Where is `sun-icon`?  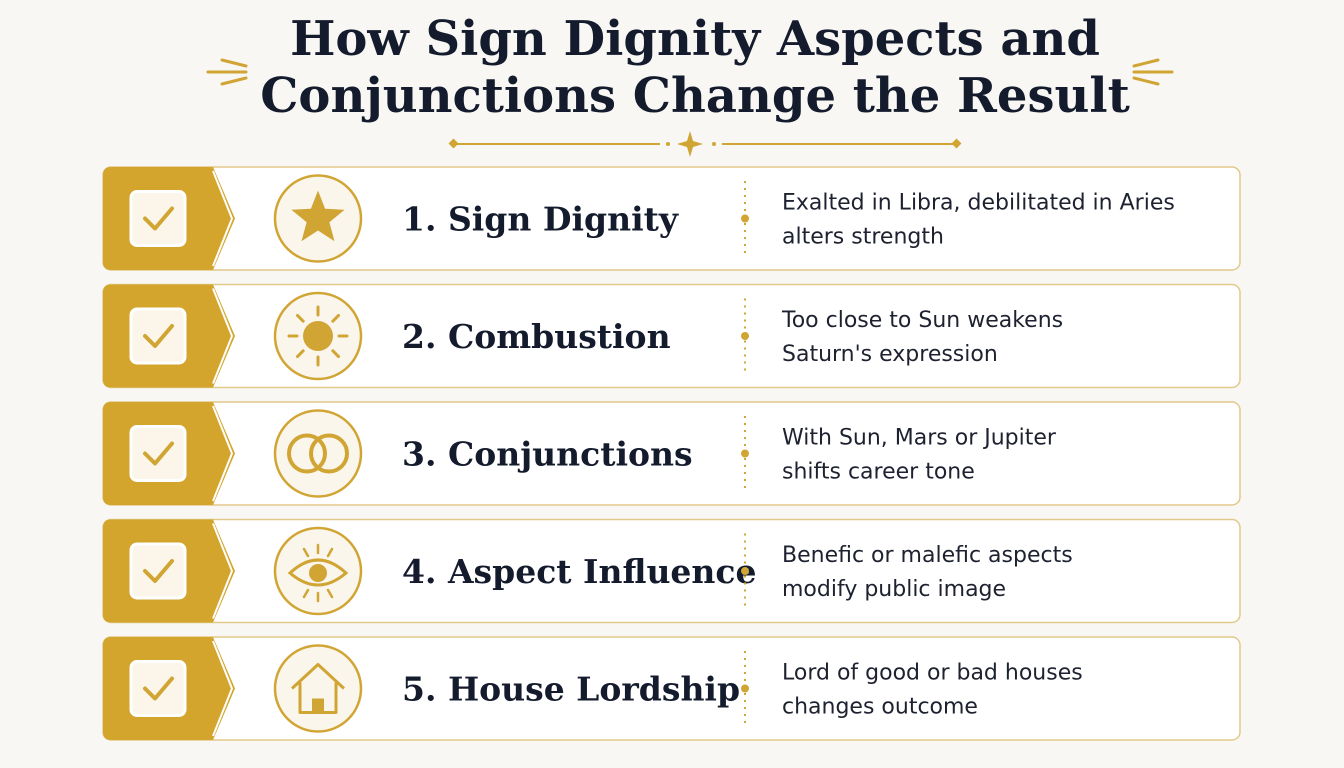
sun-icon is located at coordinates (318, 336).